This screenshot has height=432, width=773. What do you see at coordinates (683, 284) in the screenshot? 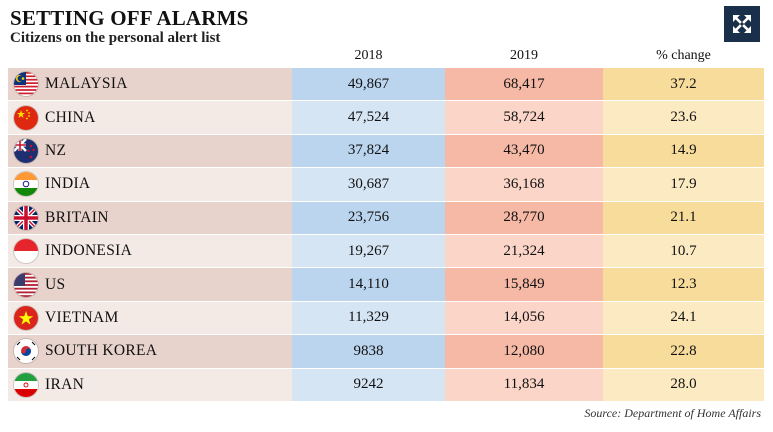
I see `value-change: 12.3` at bounding box center [683, 284].